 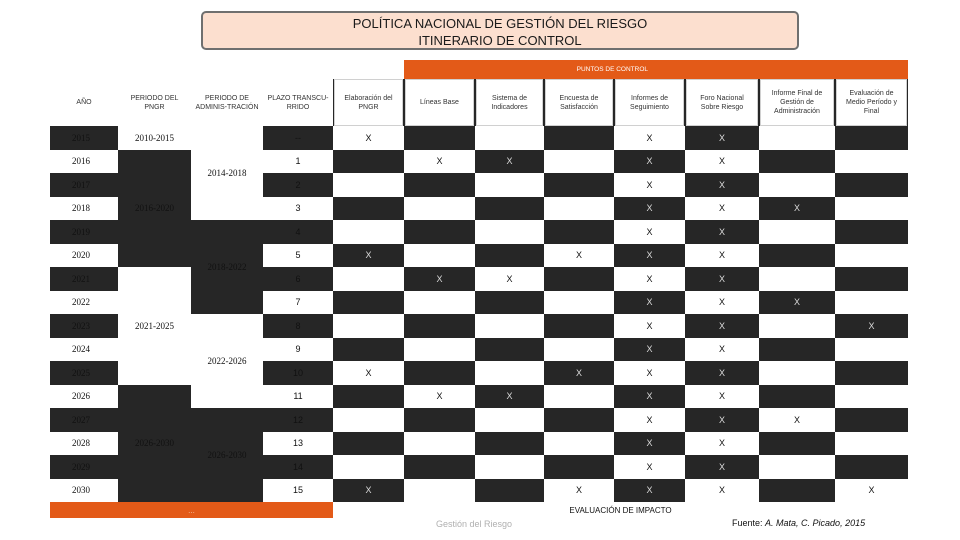 What do you see at coordinates (474, 524) in the screenshot?
I see `background-text: Gestión del Riesgo` at bounding box center [474, 524].